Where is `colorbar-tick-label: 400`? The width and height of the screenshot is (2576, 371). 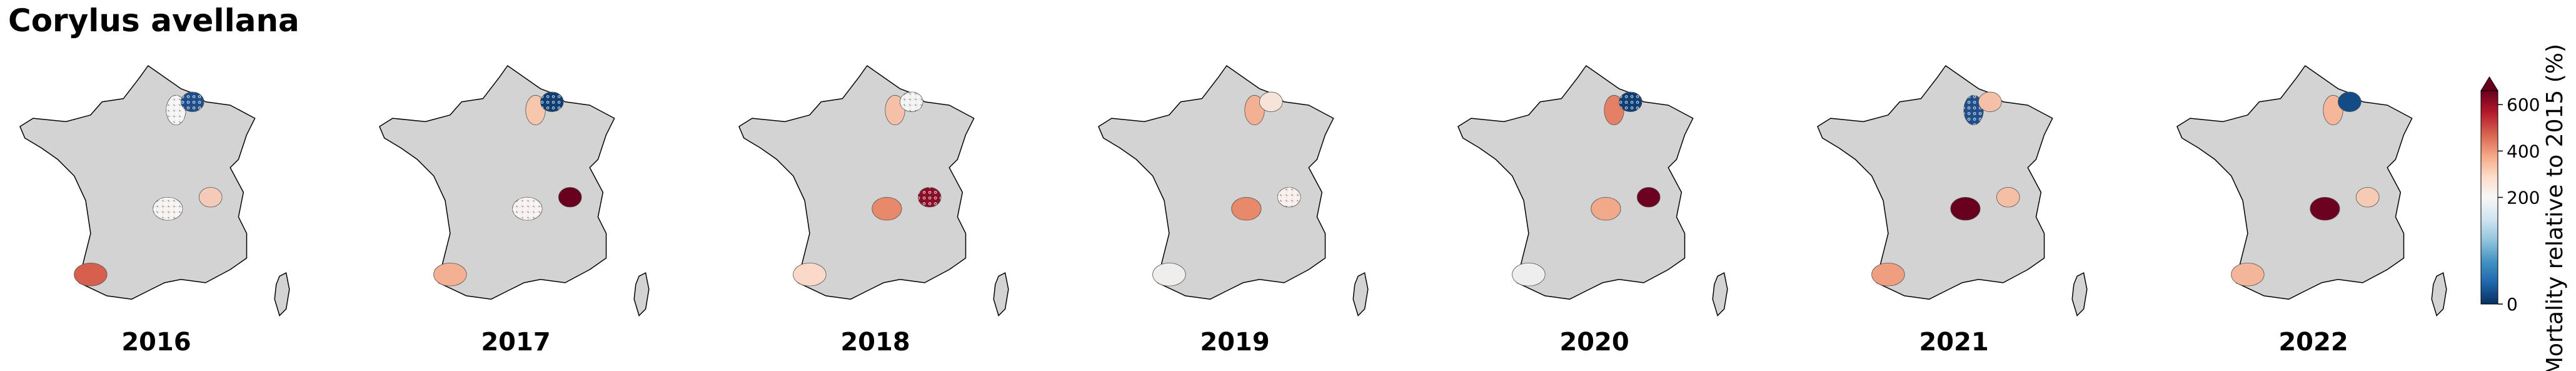 colorbar-tick-label: 400 is located at coordinates (2523, 151).